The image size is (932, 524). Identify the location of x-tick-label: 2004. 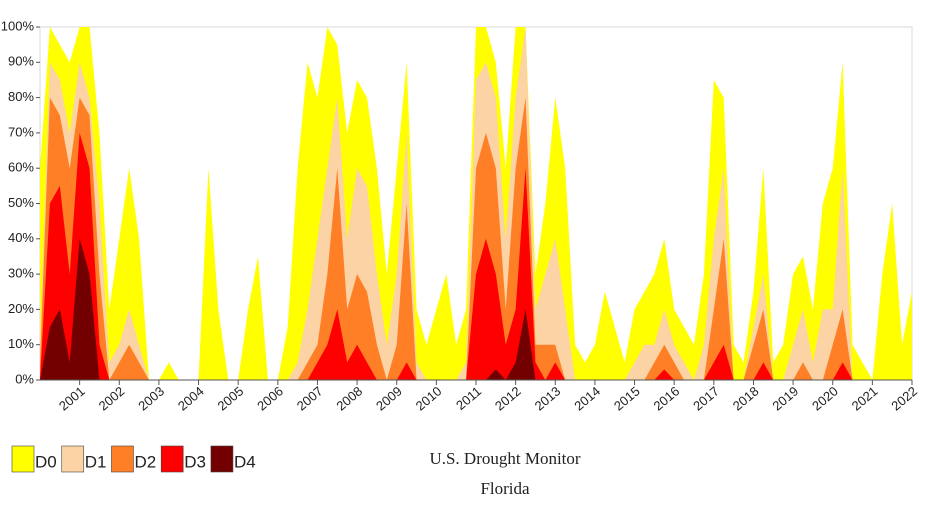
(191, 398).